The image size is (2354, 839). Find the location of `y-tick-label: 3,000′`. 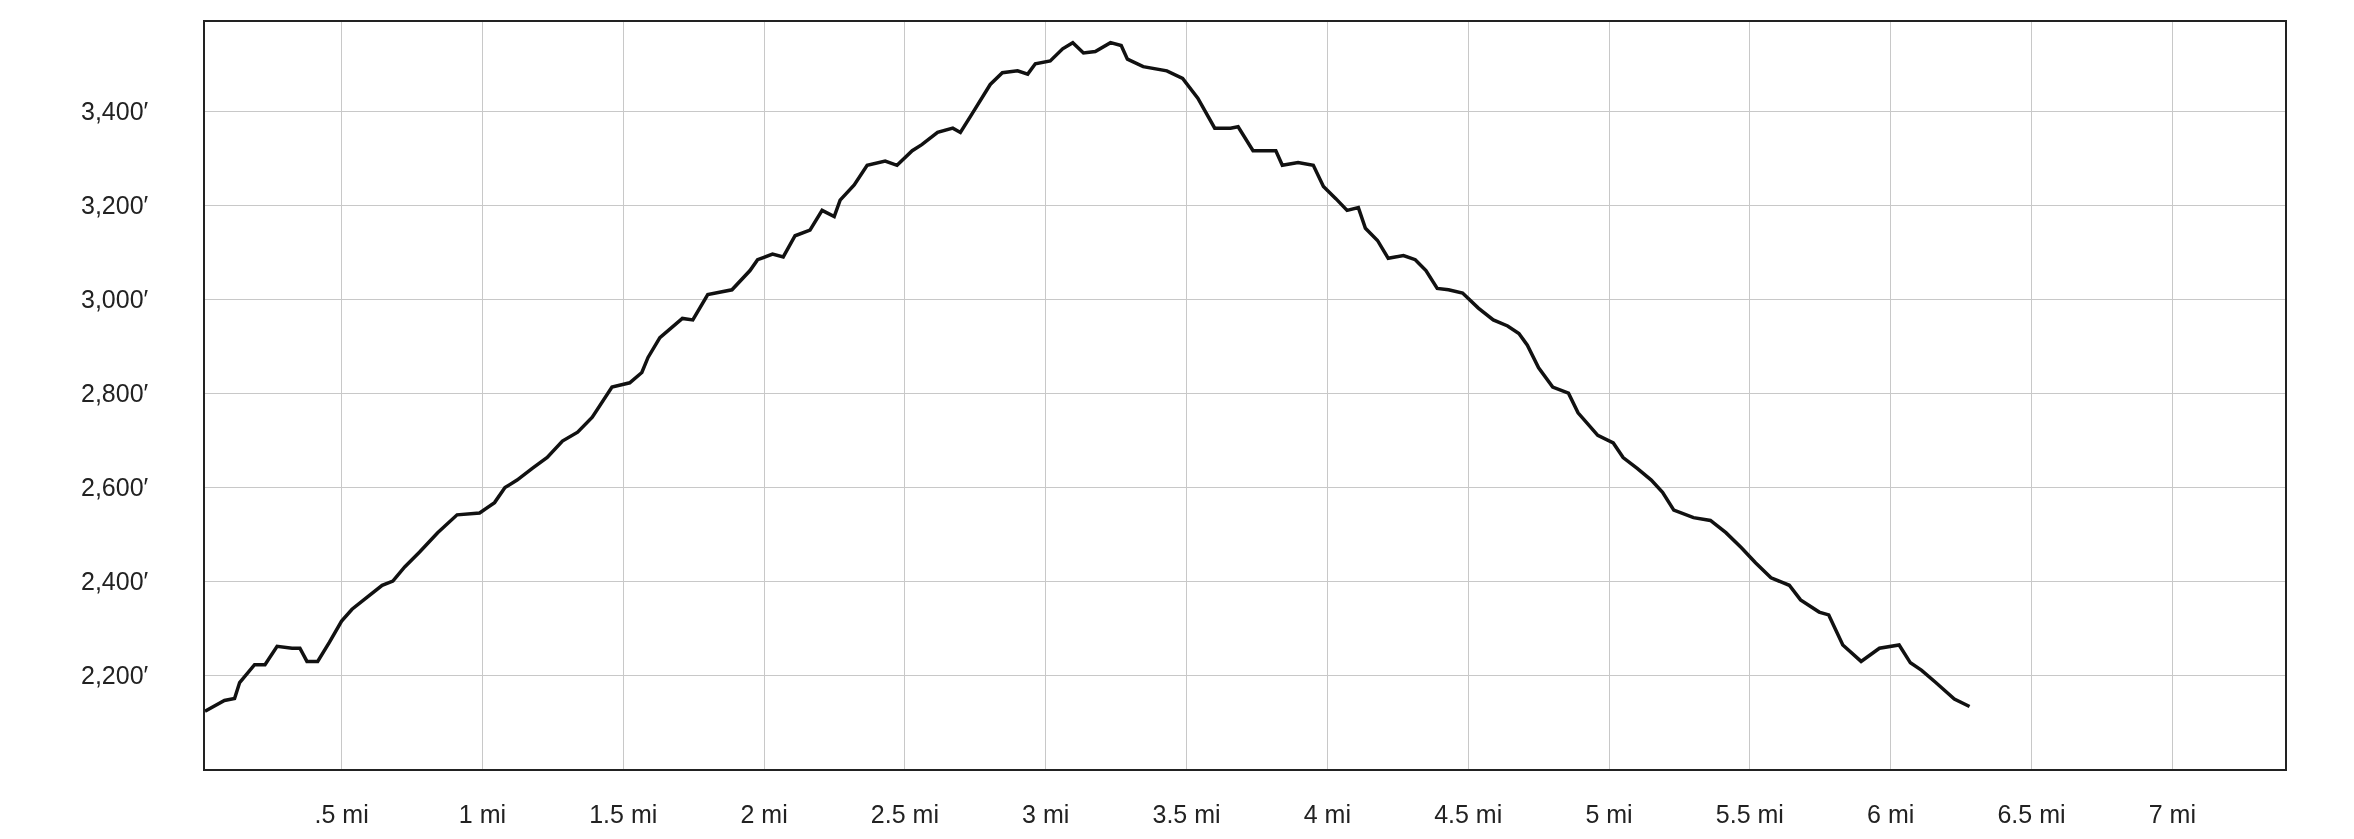

y-tick-label: 3,000′ is located at coordinates (115, 298).